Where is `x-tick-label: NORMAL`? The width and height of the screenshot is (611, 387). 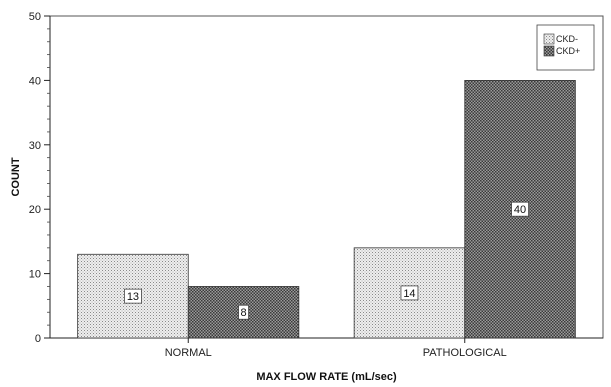
x-tick-label: NORMAL is located at coordinates (188, 353).